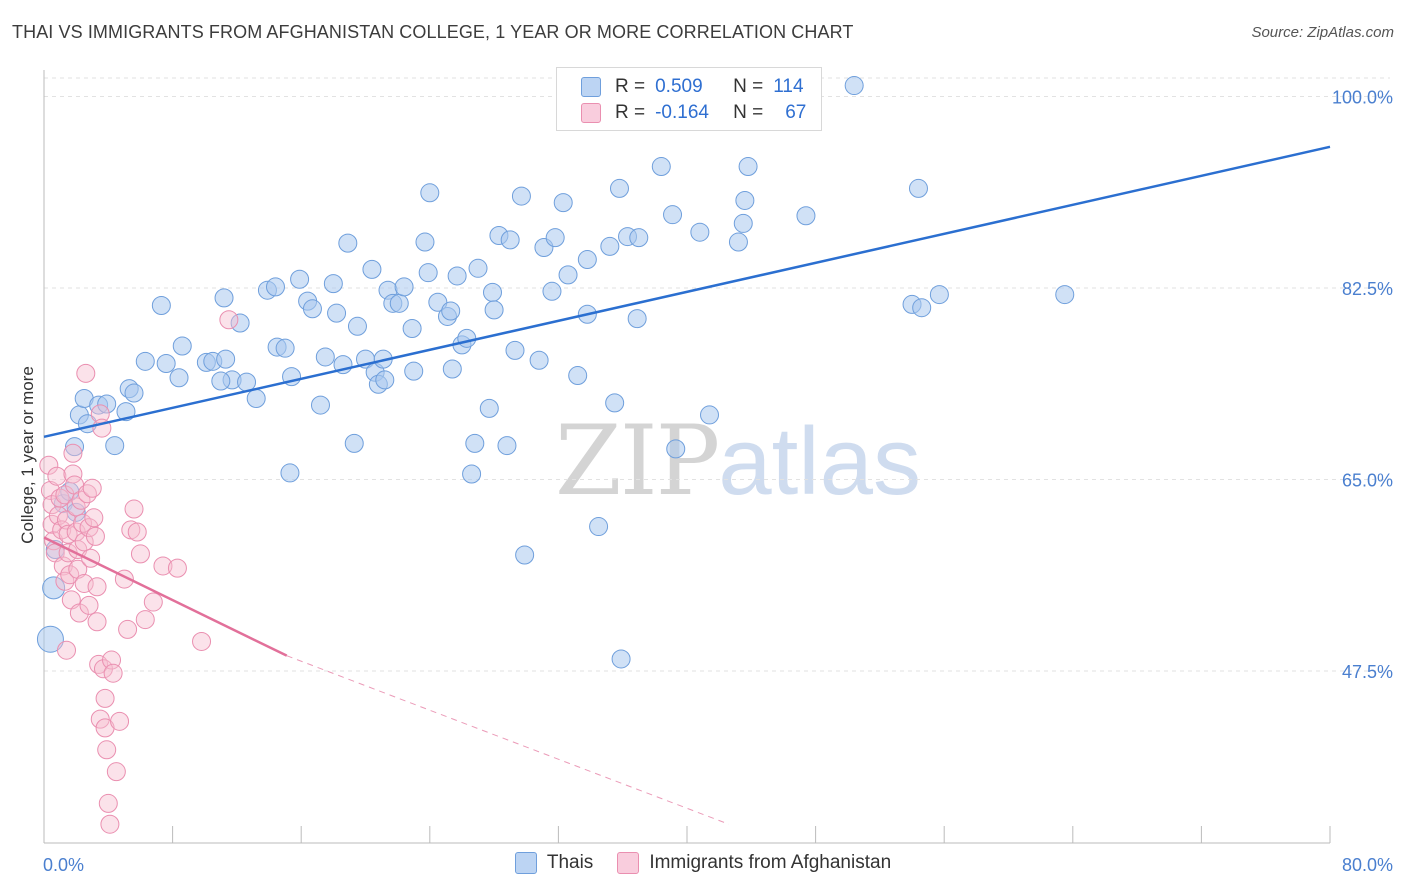 The height and width of the screenshot is (892, 1406). What do you see at coordinates (570, 862) in the screenshot?
I see `legend-label-thais: Thais` at bounding box center [570, 862].